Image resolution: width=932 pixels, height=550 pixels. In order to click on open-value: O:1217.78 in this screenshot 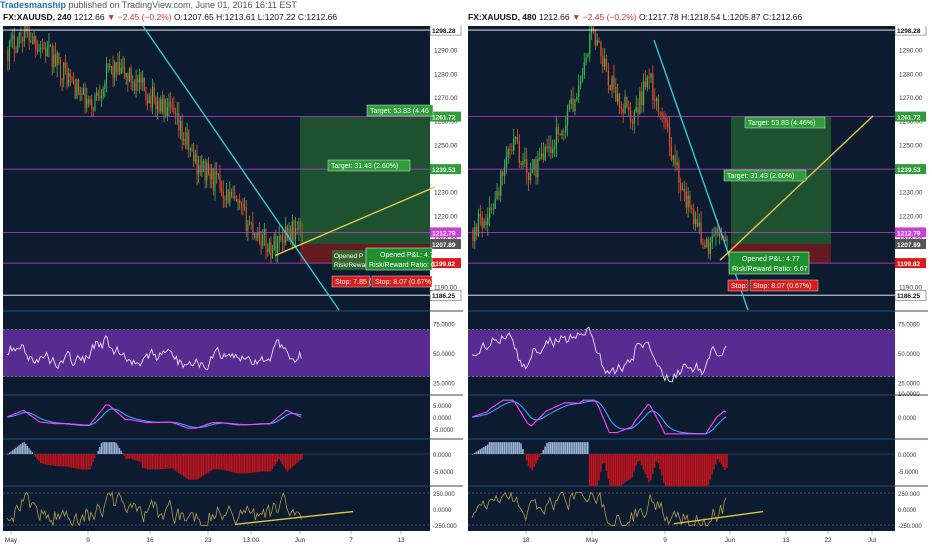, I will do `click(659, 17)`.